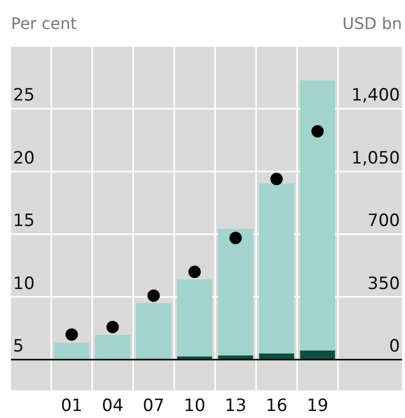  What do you see at coordinates (24, 96) in the screenshot?
I see `y-tick-label: 25` at bounding box center [24, 96].